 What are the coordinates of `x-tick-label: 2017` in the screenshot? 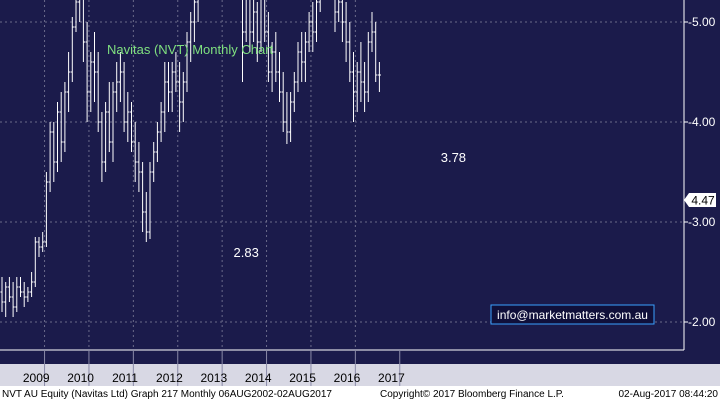 It's located at (391, 378).